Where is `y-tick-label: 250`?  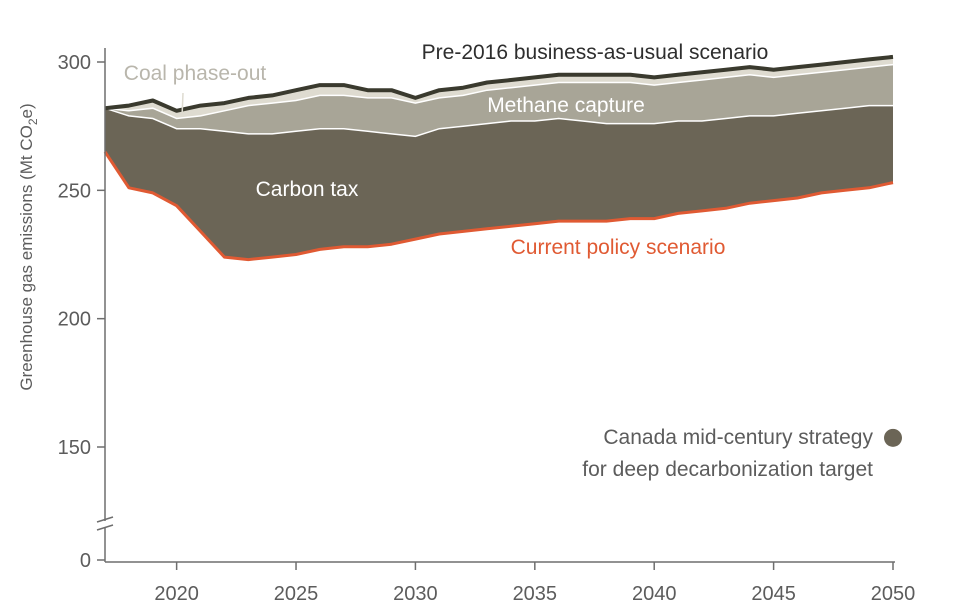
y-tick-label: 250 is located at coordinates (74, 191).